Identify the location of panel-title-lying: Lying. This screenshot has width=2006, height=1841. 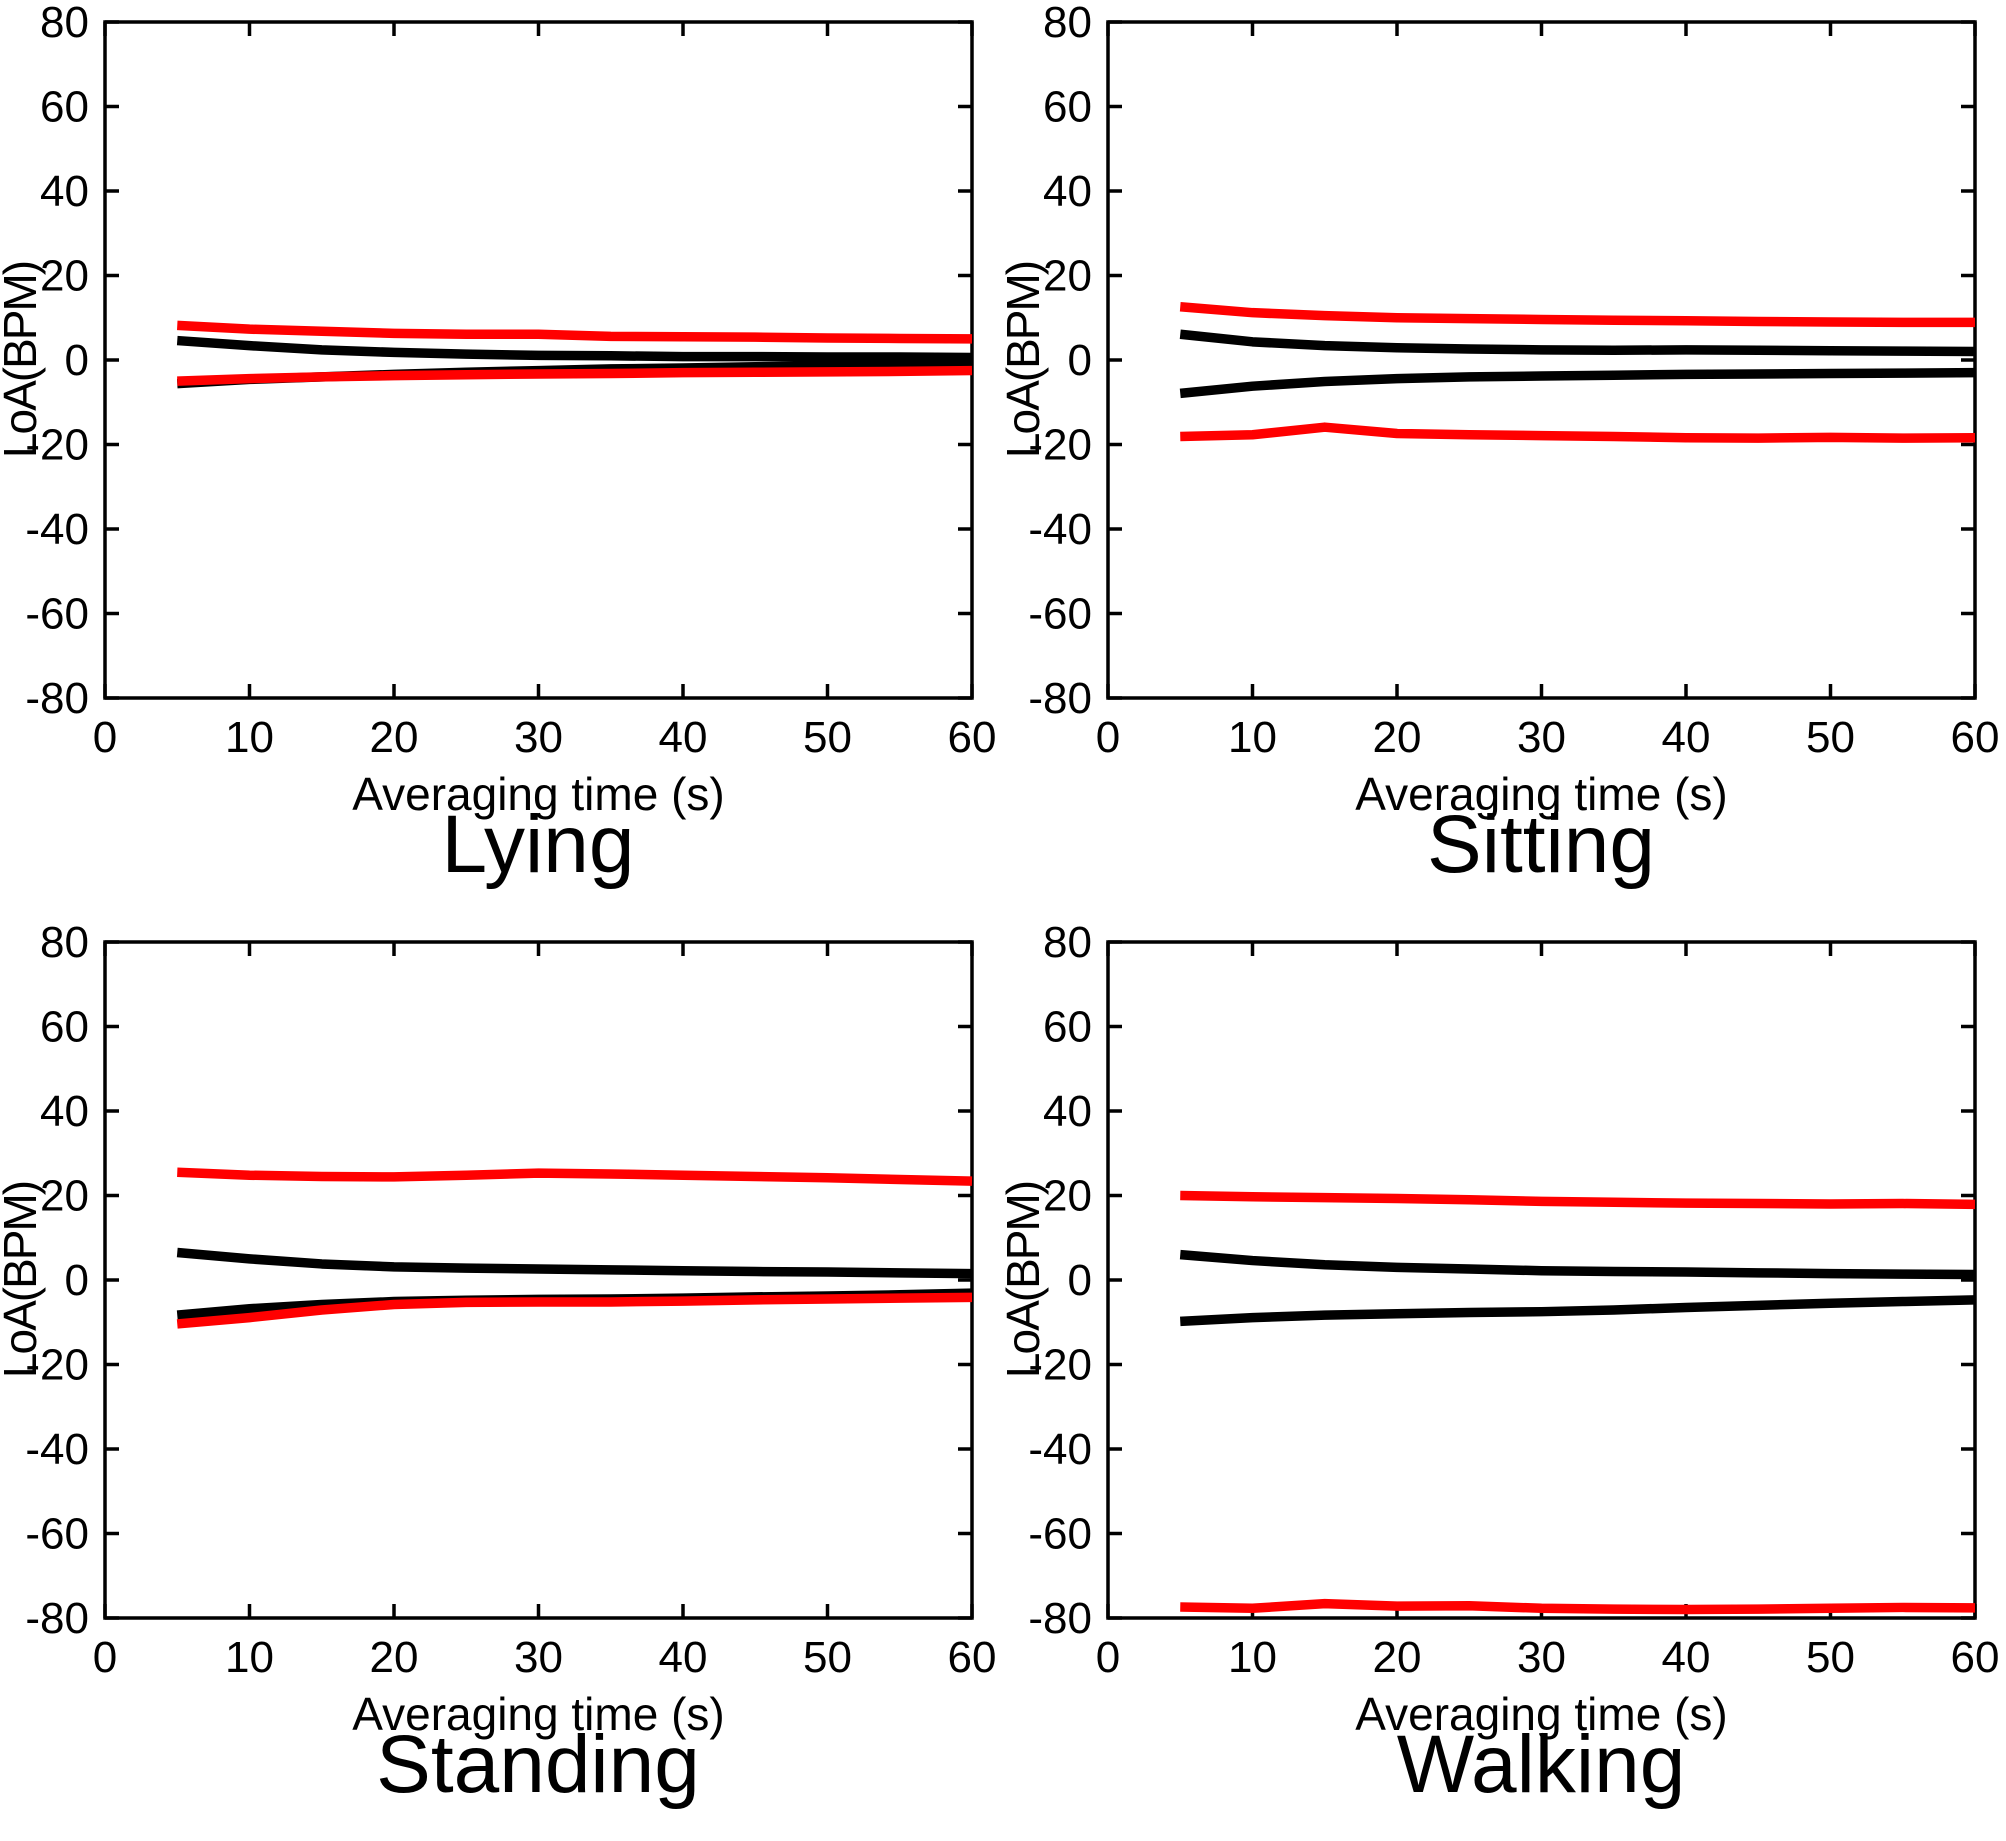
(538, 844).